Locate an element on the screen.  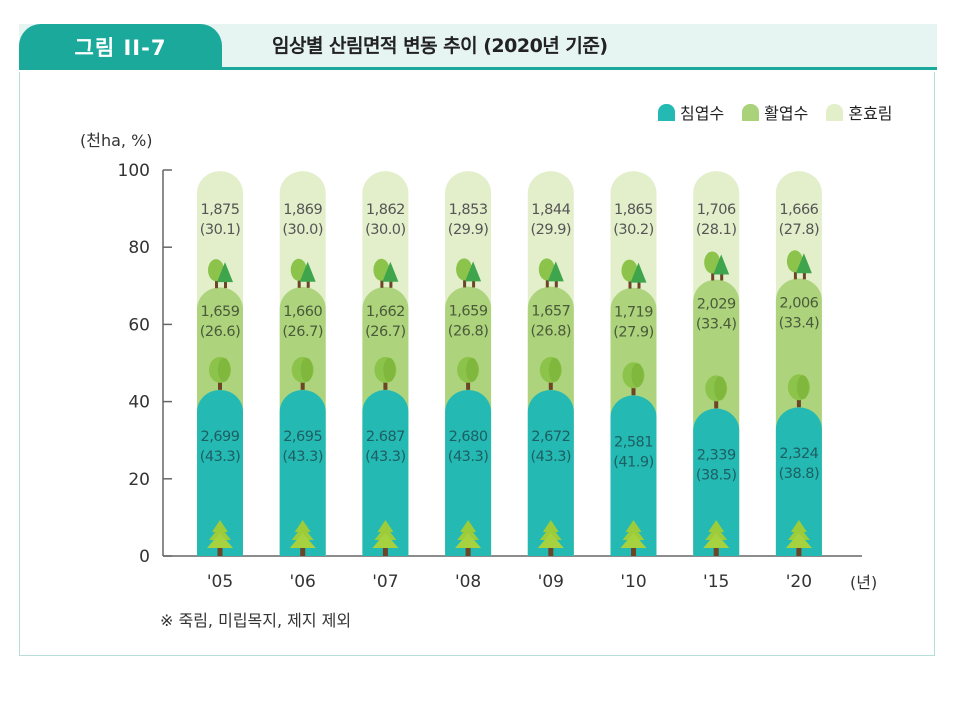
data-label-percent: (30.2) is located at coordinates (633, 230).